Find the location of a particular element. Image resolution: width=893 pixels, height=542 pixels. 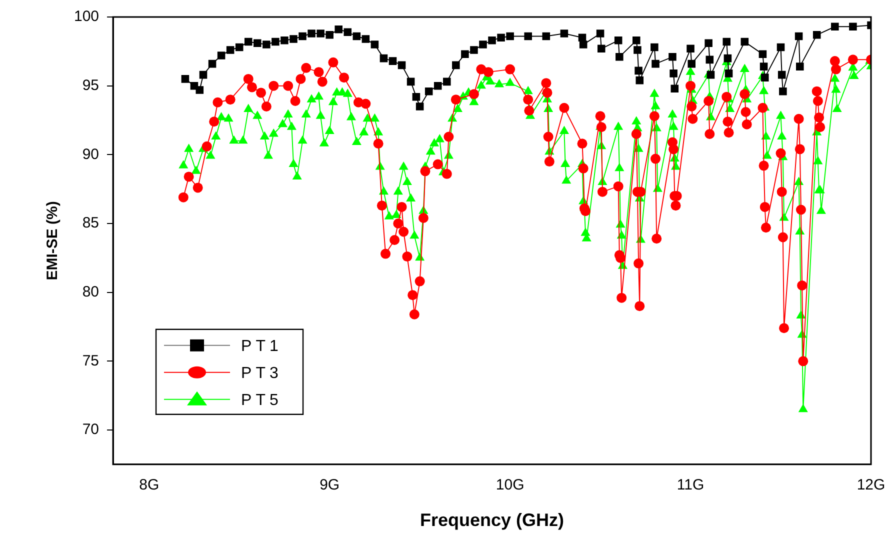

y-tick-label: 80 is located at coordinates (91, 291).